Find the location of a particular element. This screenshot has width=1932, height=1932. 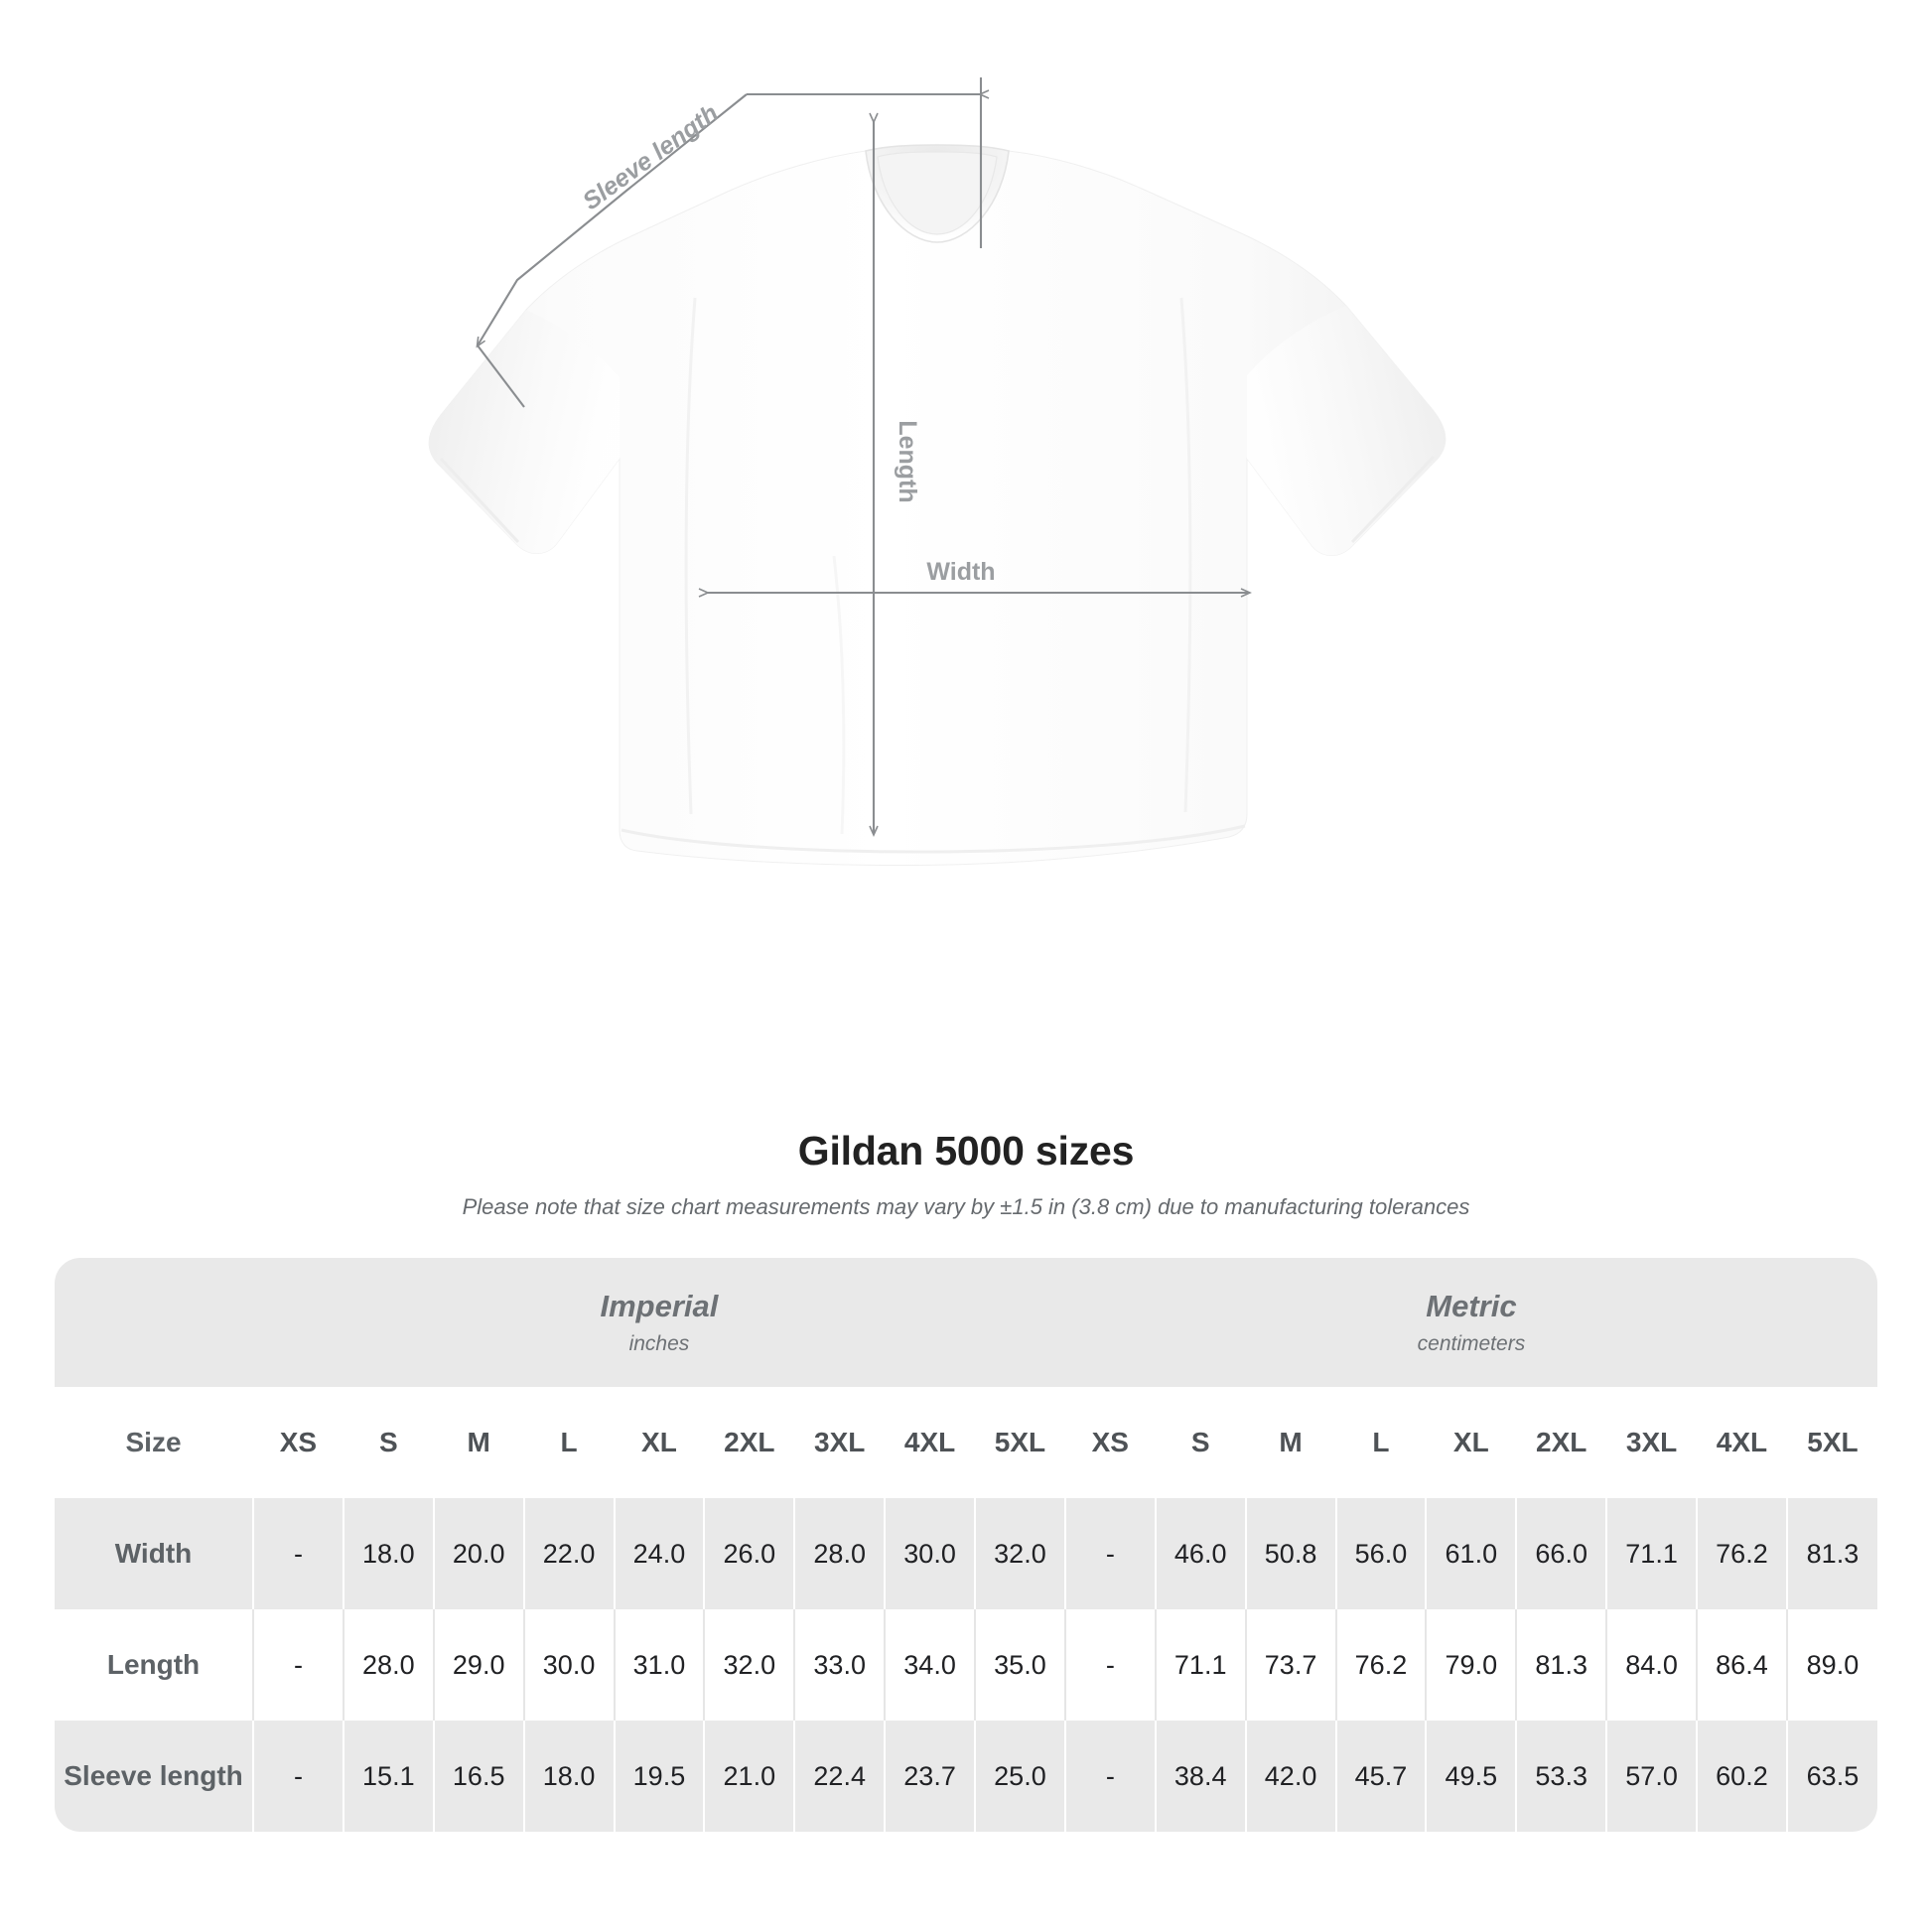

cell-length-metric-xl: 79.0 is located at coordinates (1471, 1665).